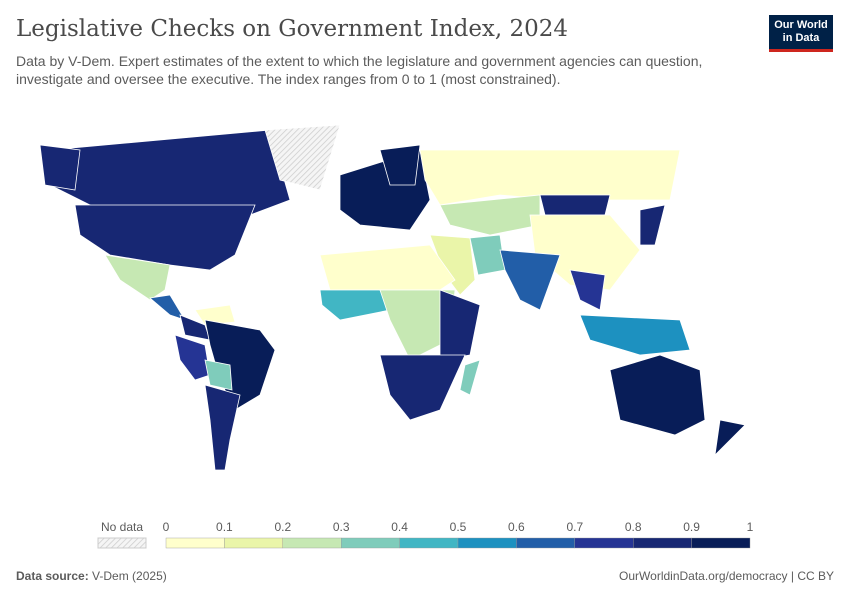  I want to click on country-west-africa, so click(355, 305).